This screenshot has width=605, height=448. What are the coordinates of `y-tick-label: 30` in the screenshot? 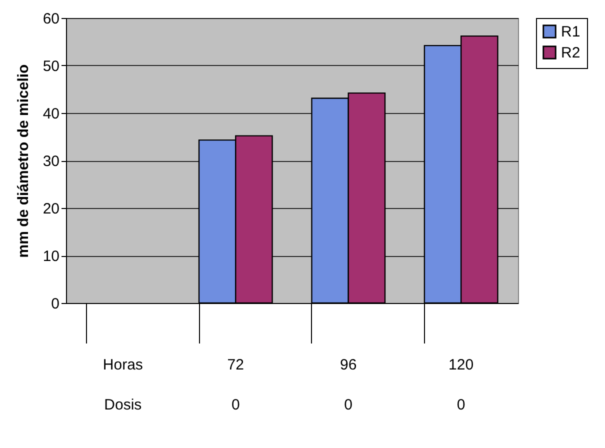 It's located at (51, 161).